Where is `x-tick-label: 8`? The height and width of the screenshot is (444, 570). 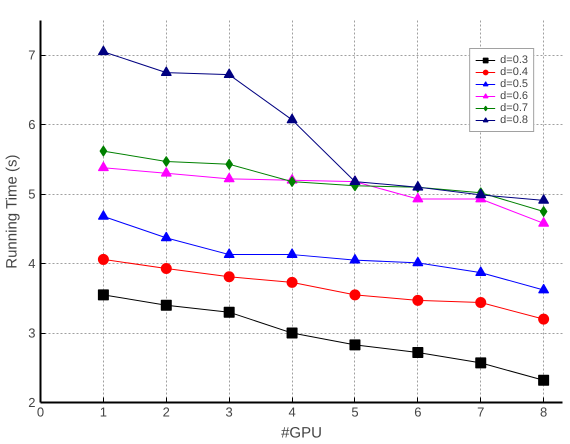
x-tick-label: 8 is located at coordinates (544, 412).